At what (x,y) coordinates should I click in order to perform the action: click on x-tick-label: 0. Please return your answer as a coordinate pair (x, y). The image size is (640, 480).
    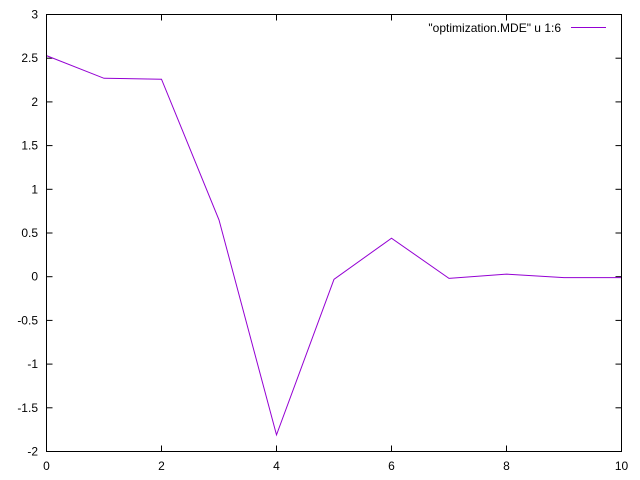
    Looking at the image, I should click on (46, 466).